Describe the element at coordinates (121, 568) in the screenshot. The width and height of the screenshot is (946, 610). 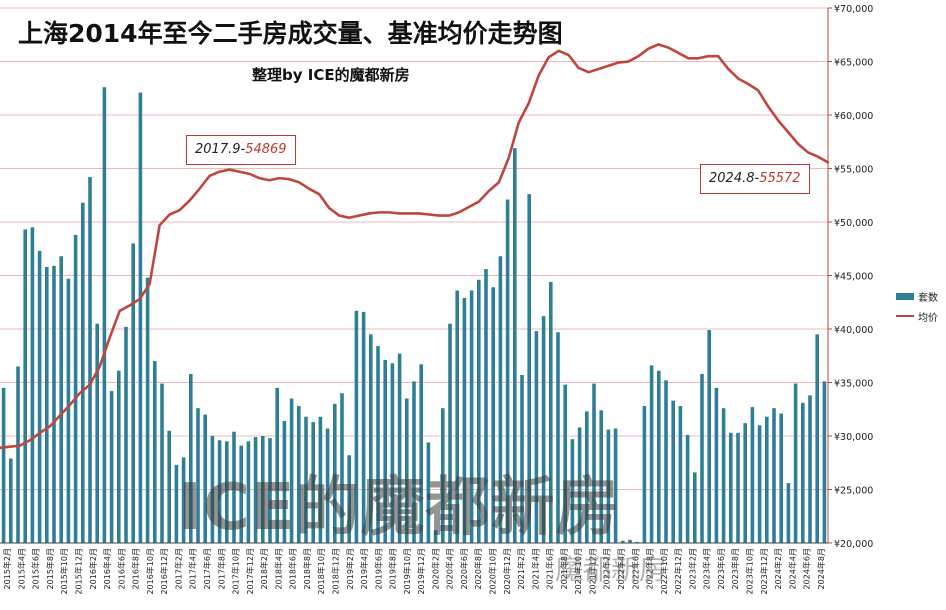
I see `x-tick-label: 2016年6月` at that location.